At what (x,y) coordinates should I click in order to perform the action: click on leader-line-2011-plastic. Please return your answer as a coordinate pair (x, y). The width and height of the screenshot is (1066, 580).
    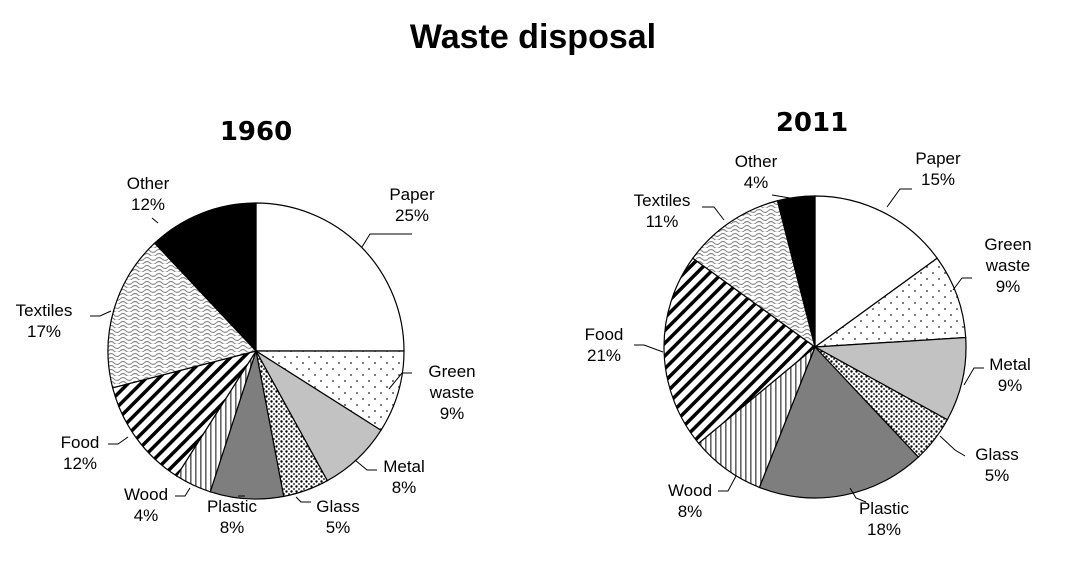
    Looking at the image, I should click on (858, 495).